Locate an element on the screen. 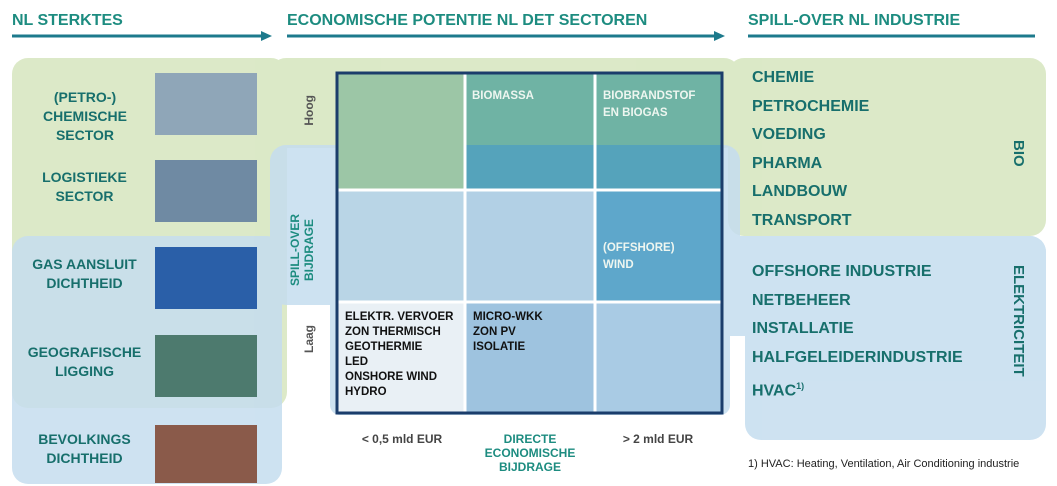 This screenshot has width=1057, height=486. cell-text: MICRO-WKK is located at coordinates (508, 317).